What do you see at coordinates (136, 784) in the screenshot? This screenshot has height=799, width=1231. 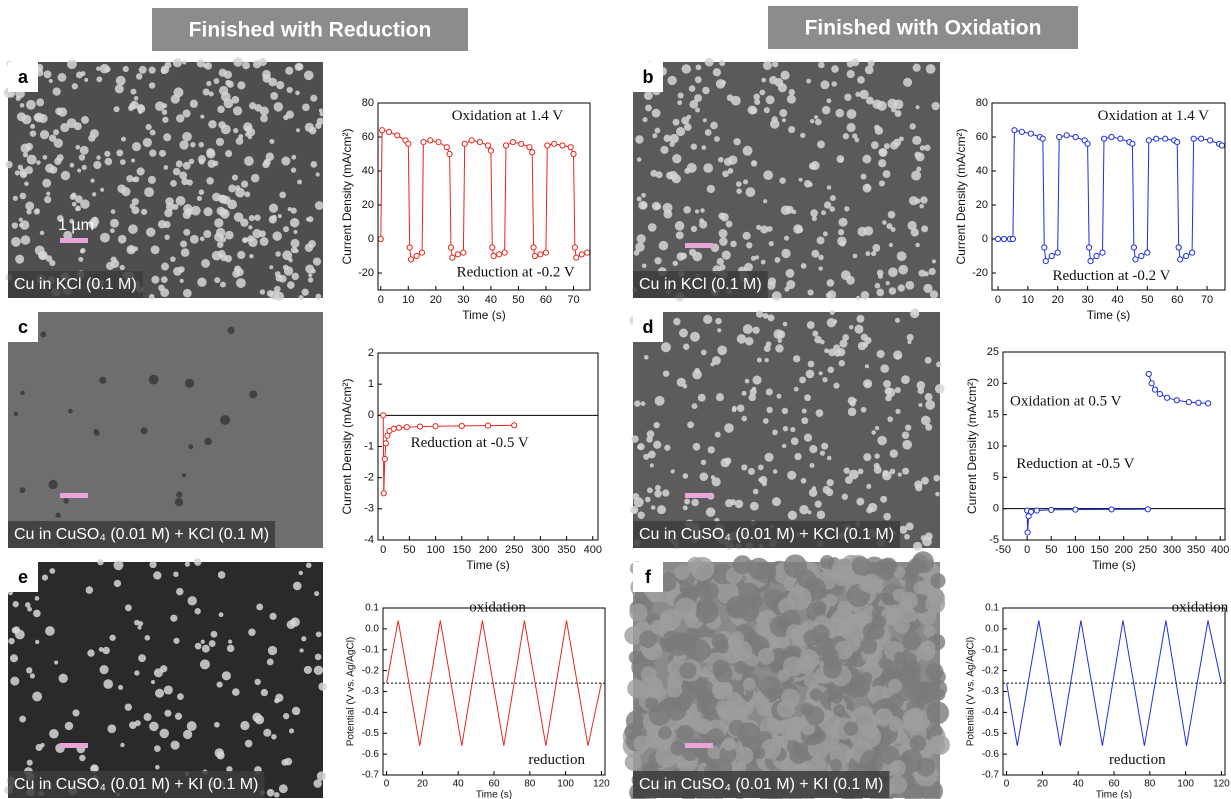 I see `caption-box` at bounding box center [136, 784].